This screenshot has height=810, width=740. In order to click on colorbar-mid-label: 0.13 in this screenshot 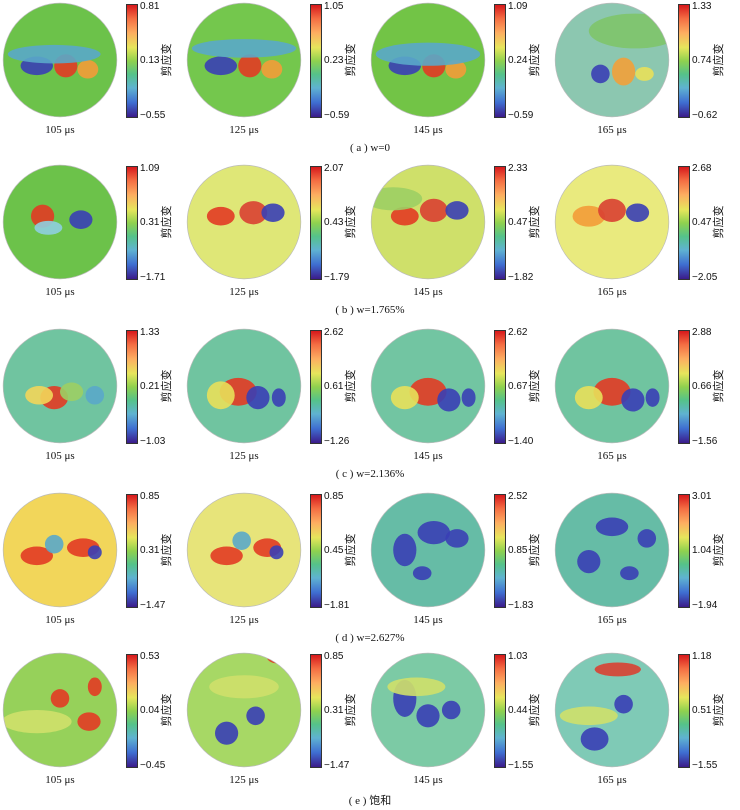, I will do `click(150, 60)`.